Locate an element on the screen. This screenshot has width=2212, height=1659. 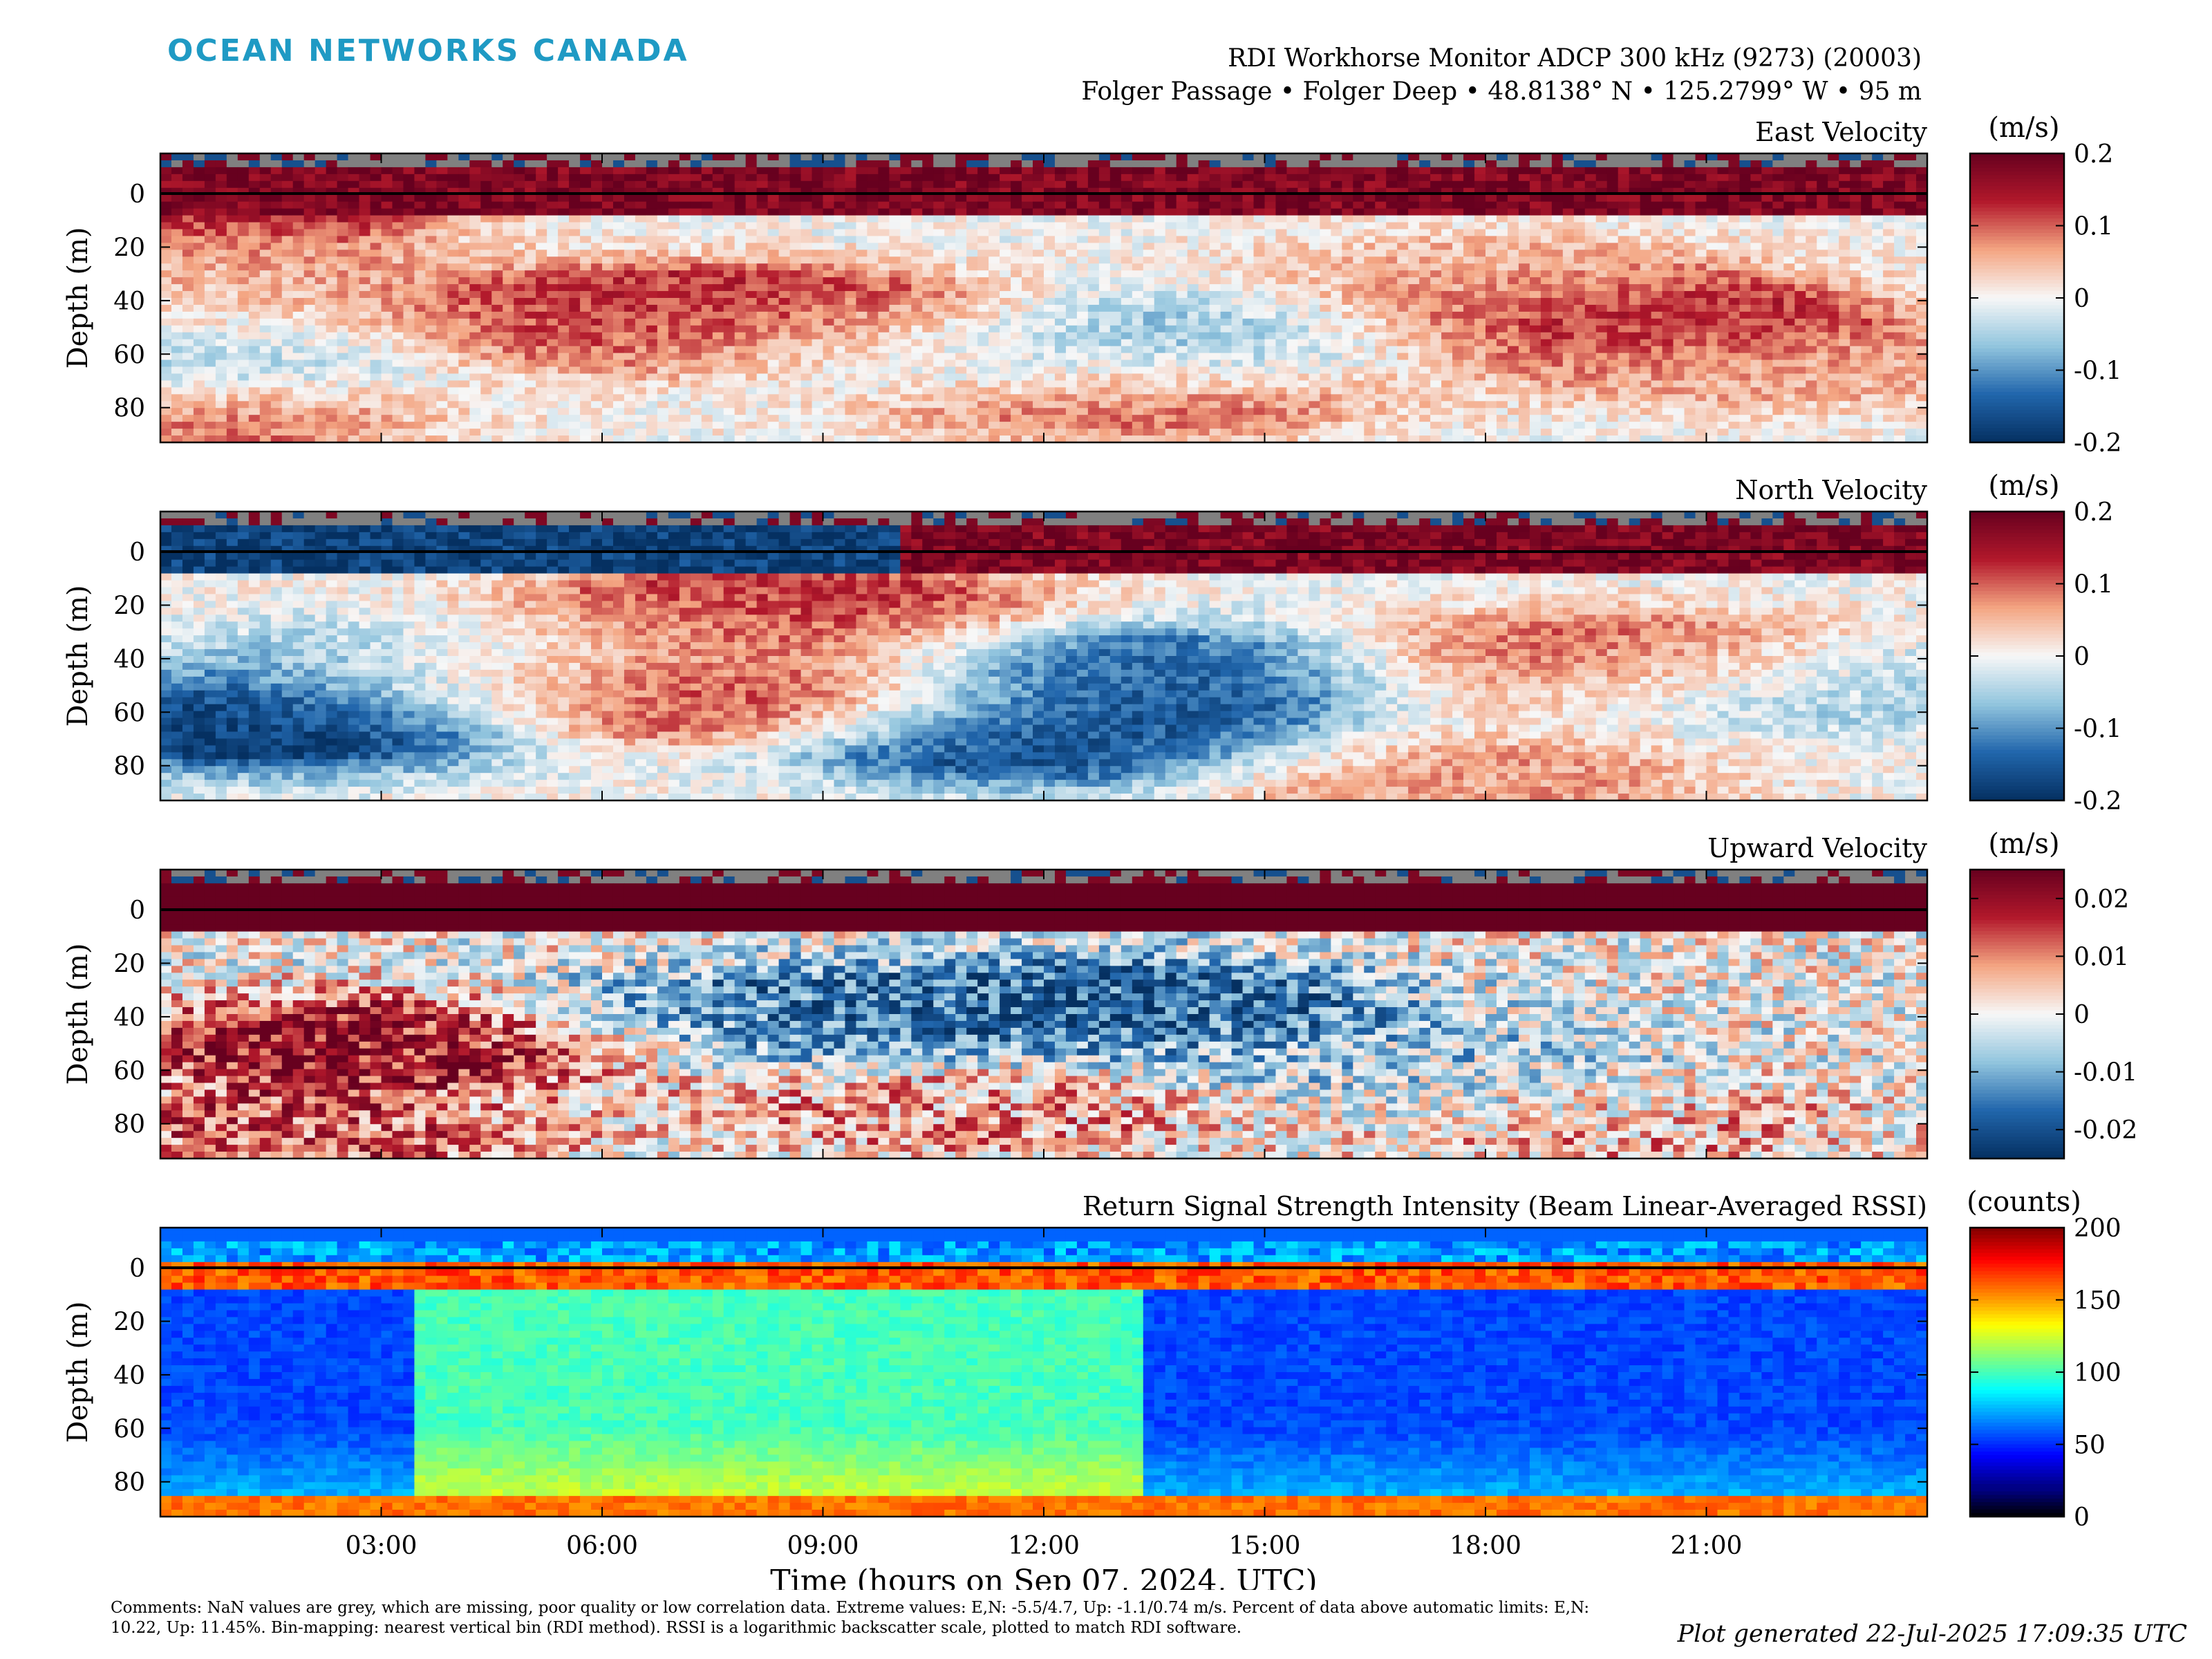
colorbar-tick-label: 100 is located at coordinates (2097, 1373).